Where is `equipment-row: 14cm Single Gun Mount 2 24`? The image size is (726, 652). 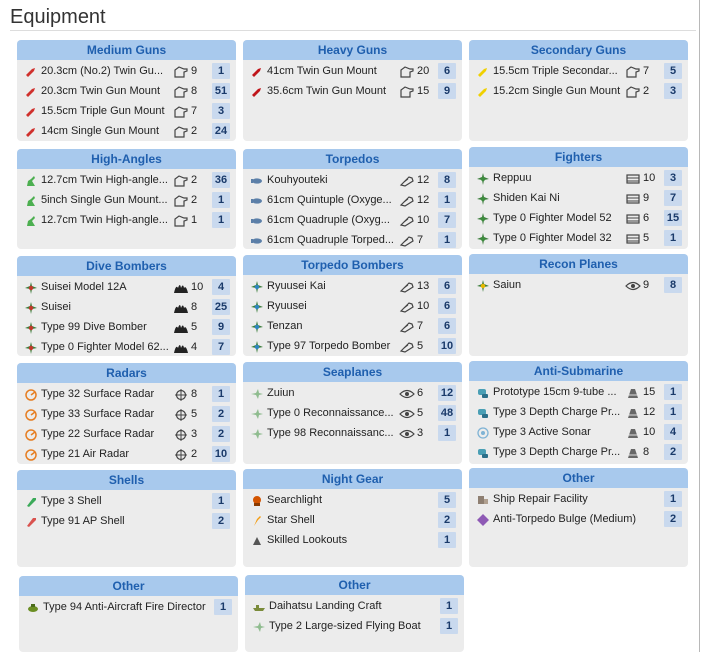
equipment-row: 14cm Single Gun Mount 2 24 is located at coordinates (126, 131).